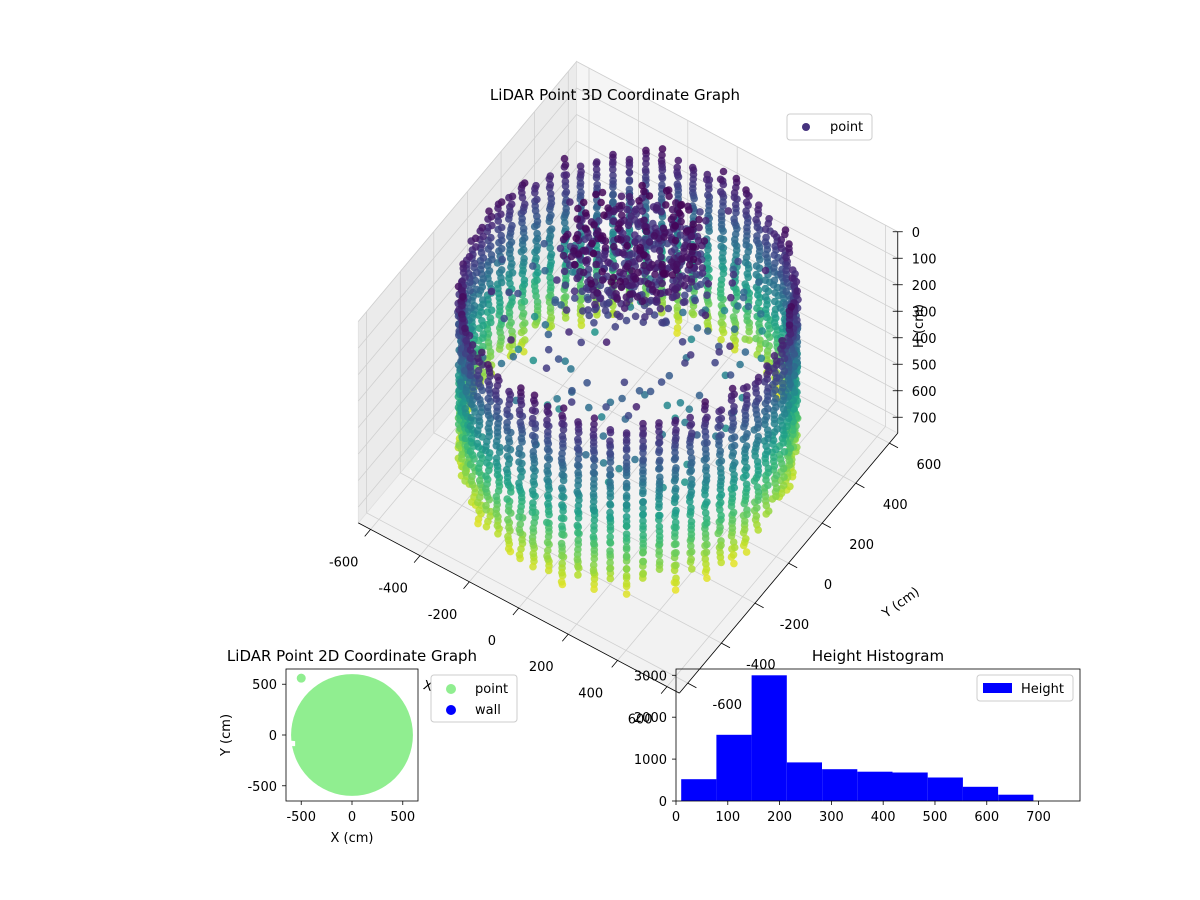 The width and height of the screenshot is (1200, 900). I want to click on x-tick-label: 0, so click(492, 641).